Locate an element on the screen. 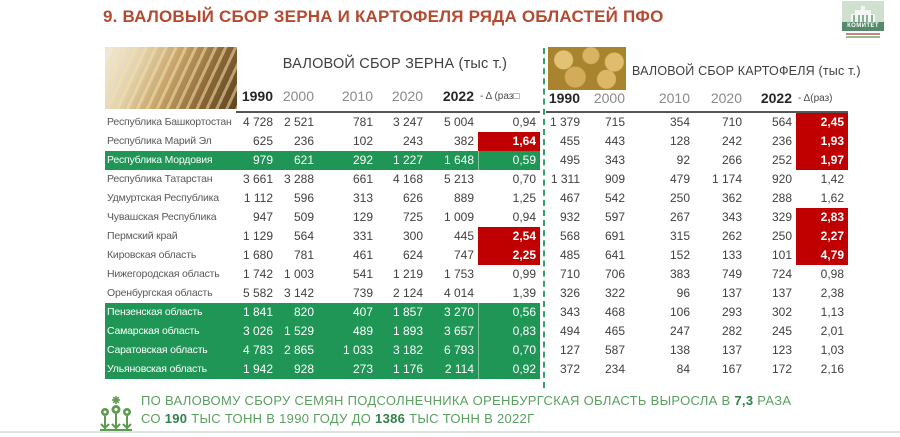 The width and height of the screenshot is (900, 437). grain-value-2022: 889 is located at coordinates (463, 198).